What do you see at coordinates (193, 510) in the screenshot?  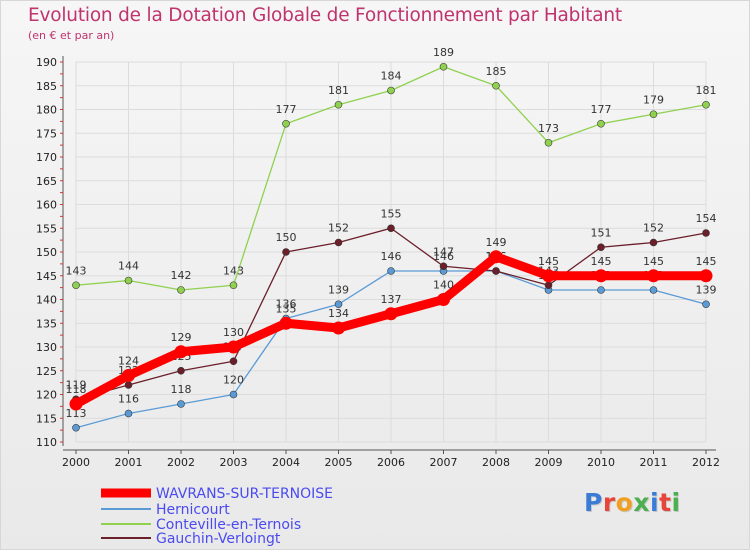 I see `legend-label: Hernicourt` at bounding box center [193, 510].